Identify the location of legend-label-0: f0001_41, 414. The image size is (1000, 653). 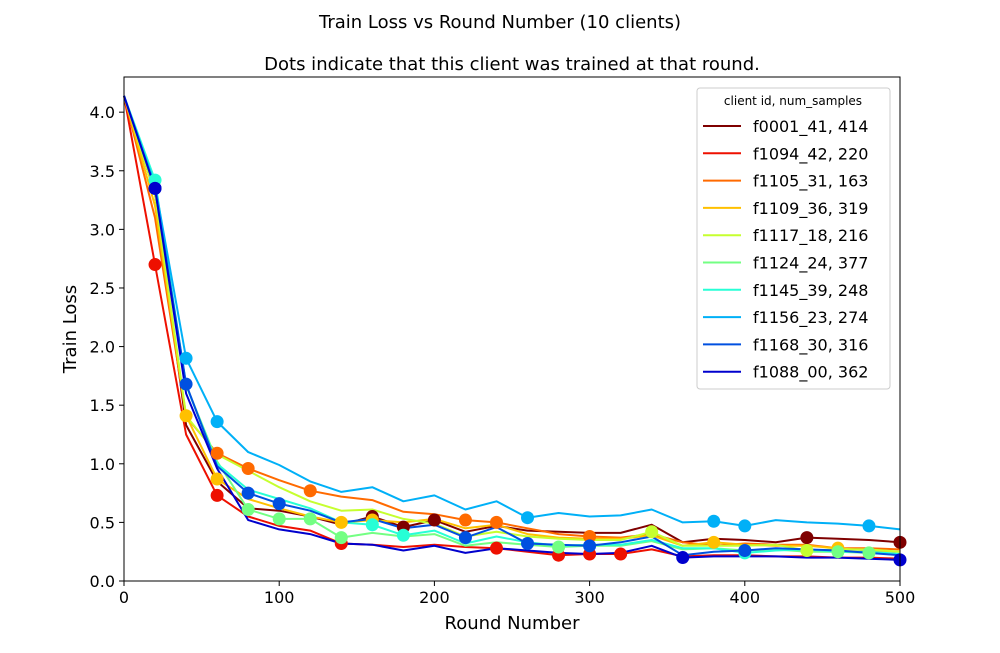
(810, 127).